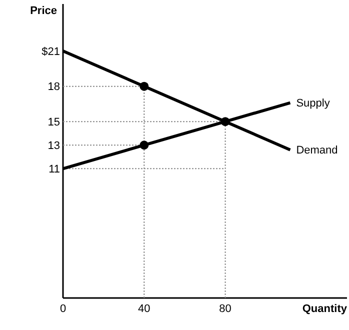 The image size is (349, 330). Describe the element at coordinates (54, 87) in the screenshot. I see `y-tick-label: 18` at that location.